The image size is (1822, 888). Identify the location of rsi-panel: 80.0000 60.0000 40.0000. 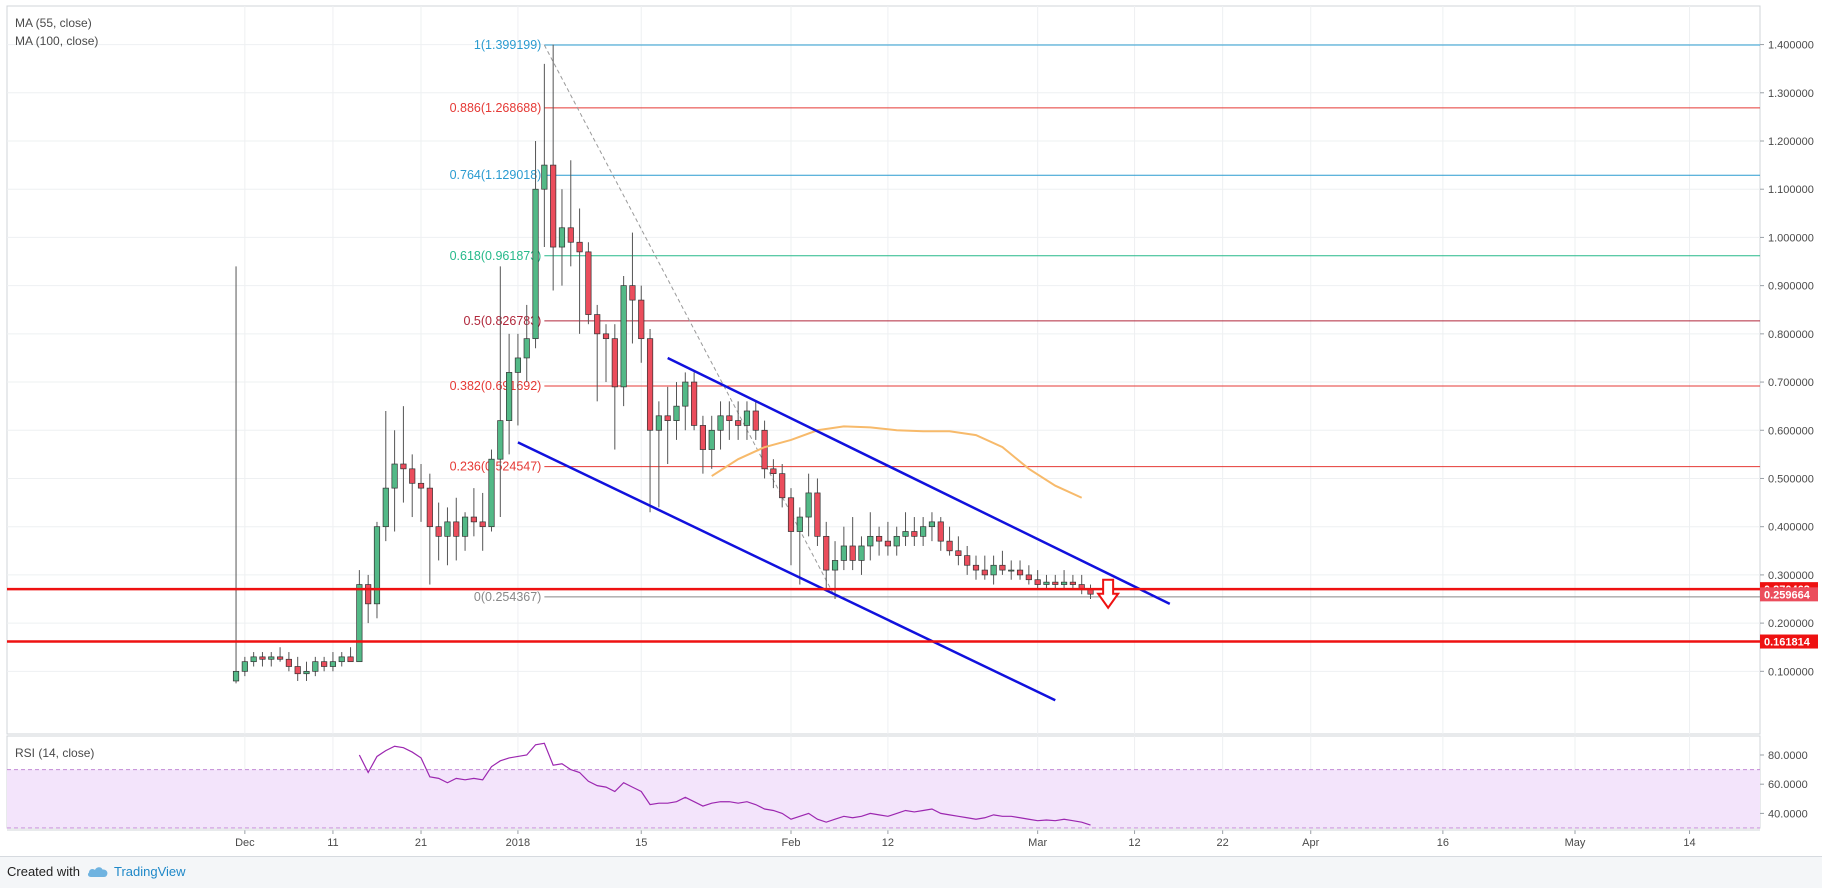
(907, 782).